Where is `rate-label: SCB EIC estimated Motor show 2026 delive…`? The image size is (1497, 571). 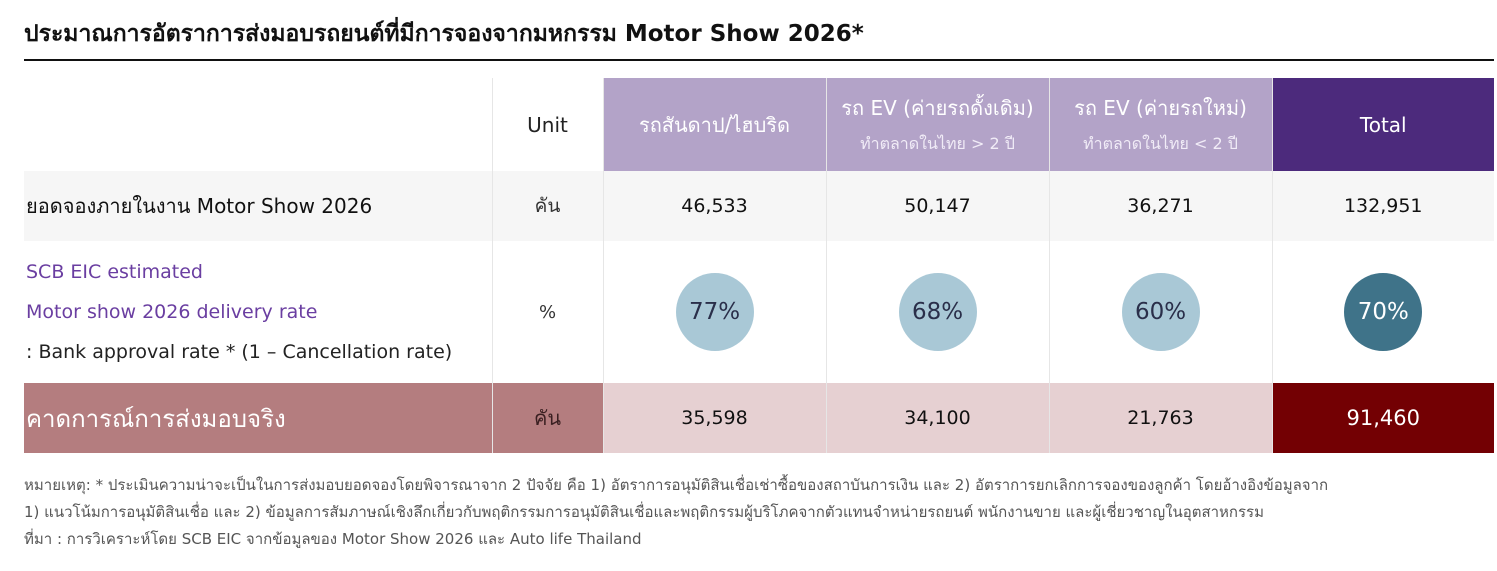 rate-label: SCB EIC estimated Motor show 2026 delive… is located at coordinates (258, 312).